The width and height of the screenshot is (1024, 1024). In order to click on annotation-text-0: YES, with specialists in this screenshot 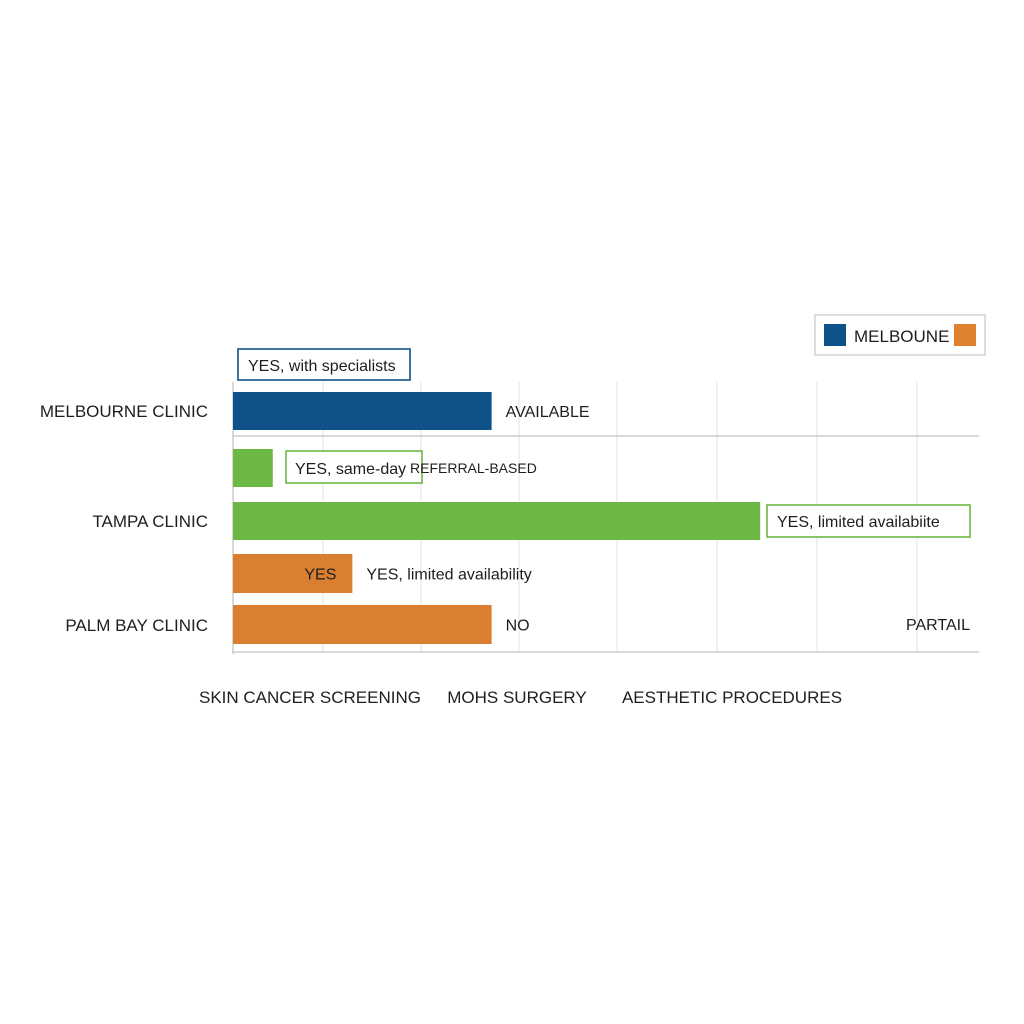, I will do `click(322, 366)`.